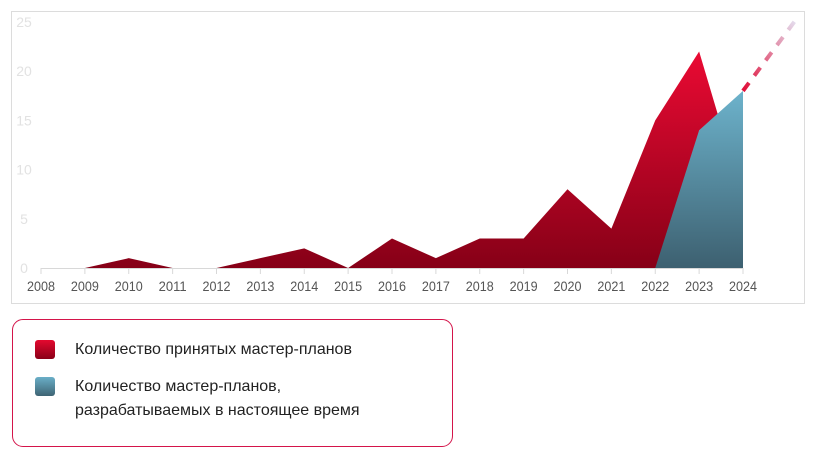 This screenshot has height=463, width=816. What do you see at coordinates (743, 286) in the screenshot?
I see `x-tick-label: 2024` at bounding box center [743, 286].